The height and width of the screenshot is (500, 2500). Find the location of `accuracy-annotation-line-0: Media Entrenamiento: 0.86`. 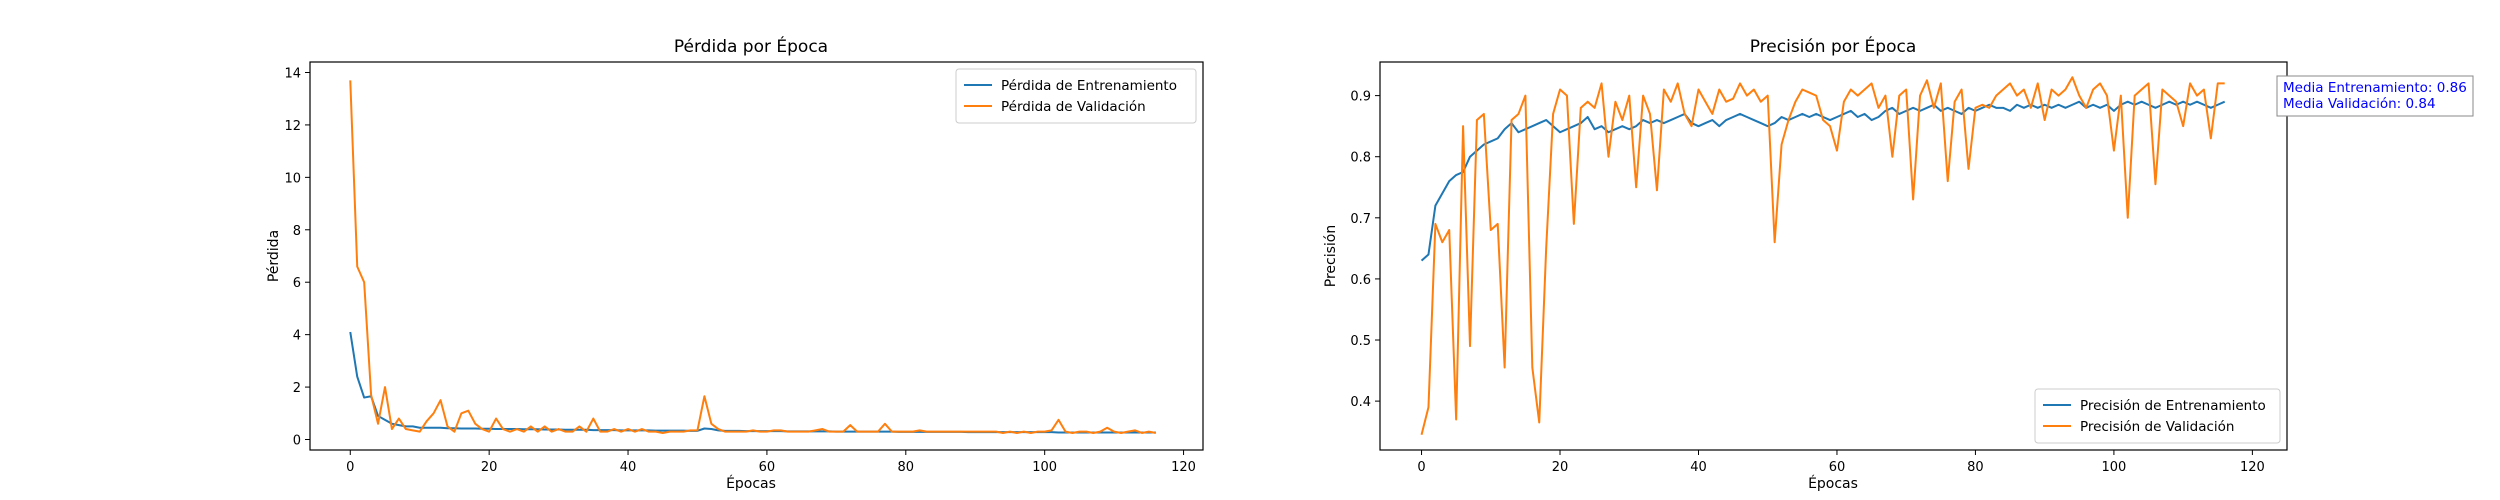

accuracy-annotation-line-0: Media Entrenamiento: 0.86 is located at coordinates (2375, 88).